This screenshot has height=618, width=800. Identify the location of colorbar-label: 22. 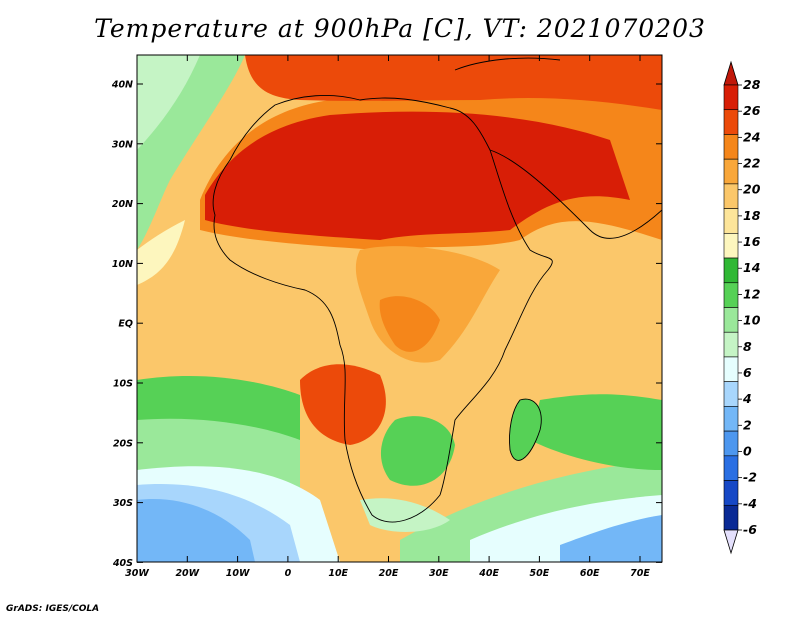
(751, 163).